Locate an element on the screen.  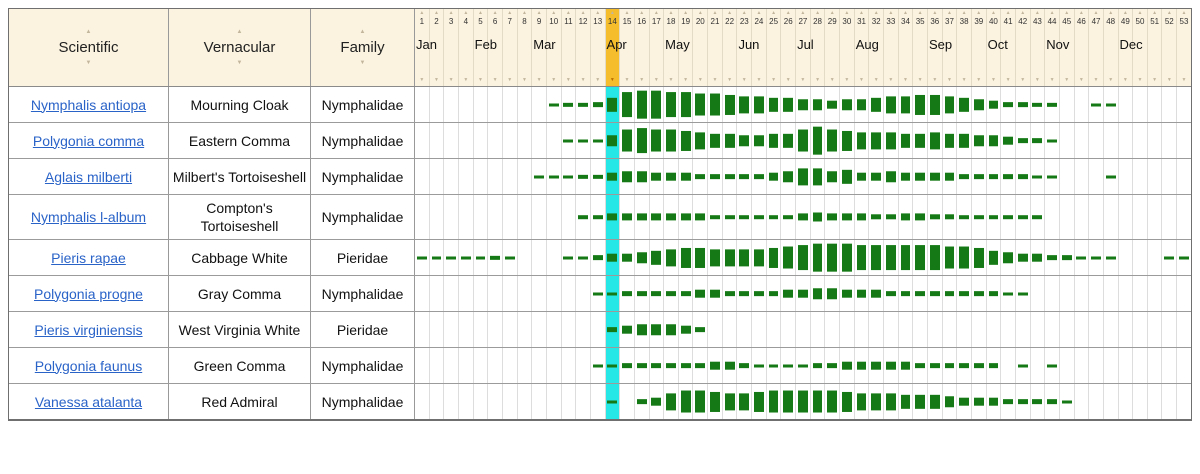
week-header-37: ▲ 37 ▼ is located at coordinates (950, 47).